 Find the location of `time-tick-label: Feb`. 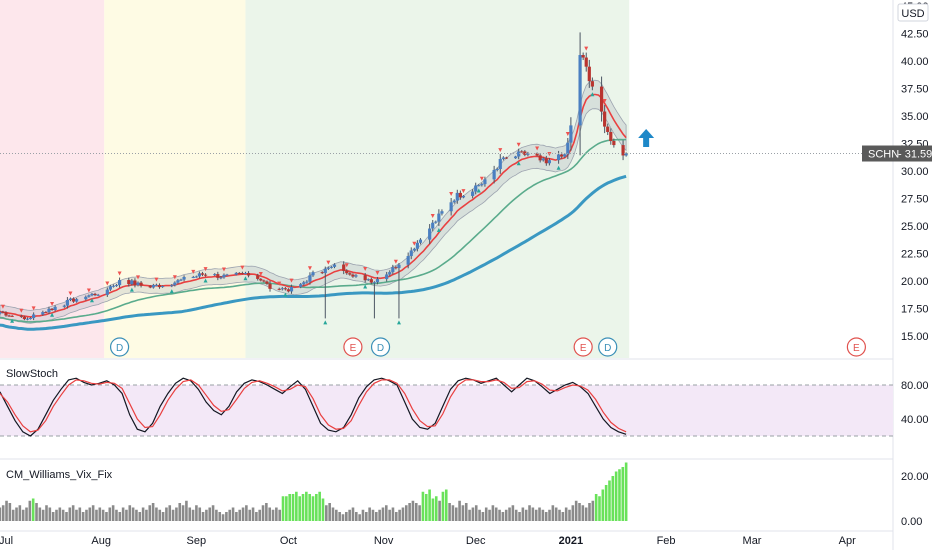

time-tick-label: Feb is located at coordinates (666, 541).